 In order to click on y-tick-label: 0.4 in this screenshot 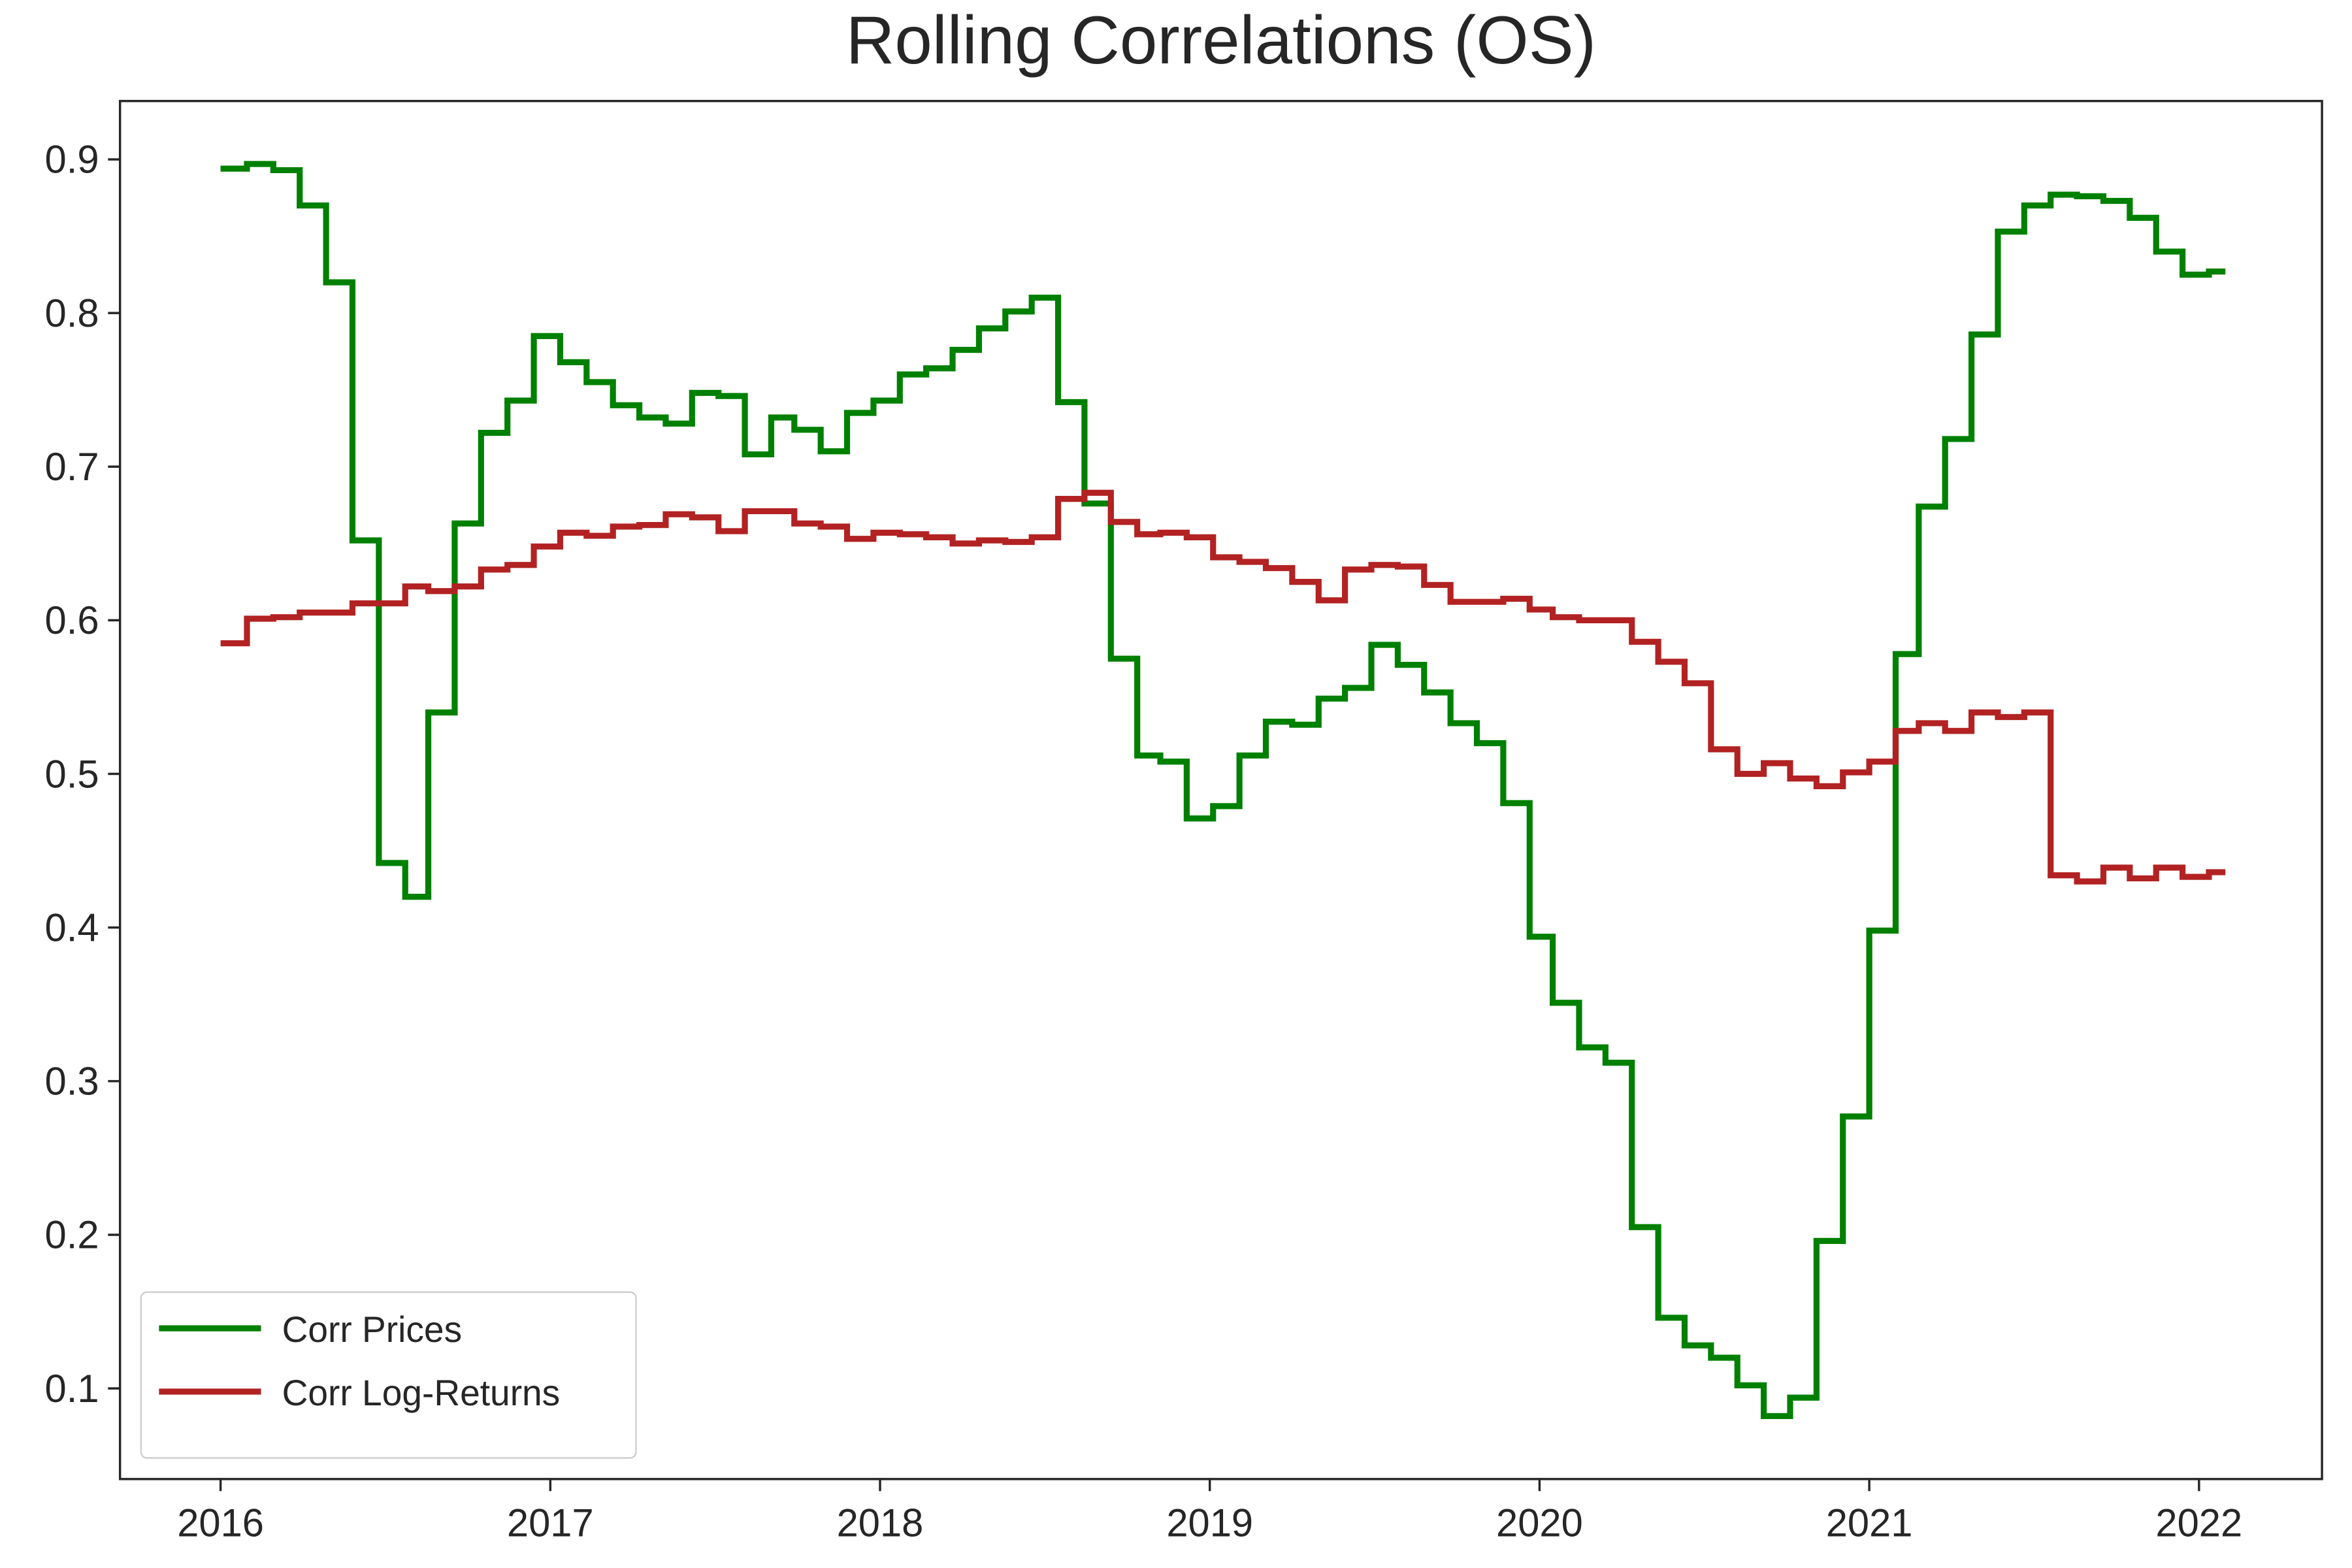, I will do `click(72, 927)`.